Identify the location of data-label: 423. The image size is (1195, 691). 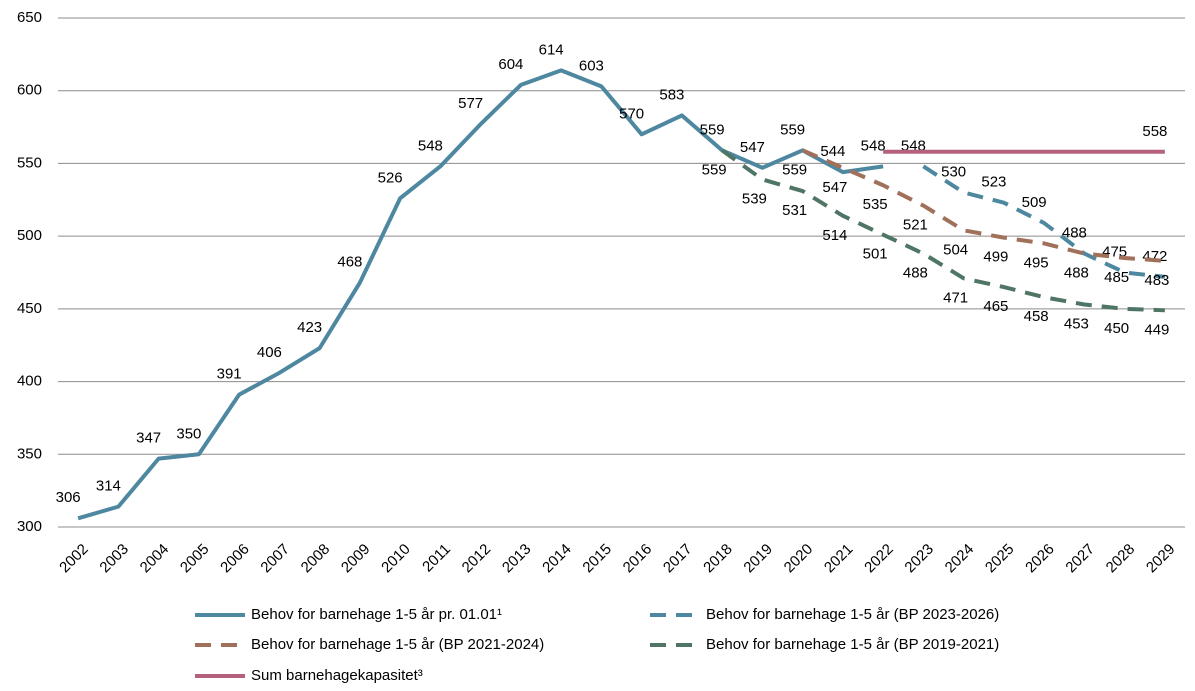
(309, 327).